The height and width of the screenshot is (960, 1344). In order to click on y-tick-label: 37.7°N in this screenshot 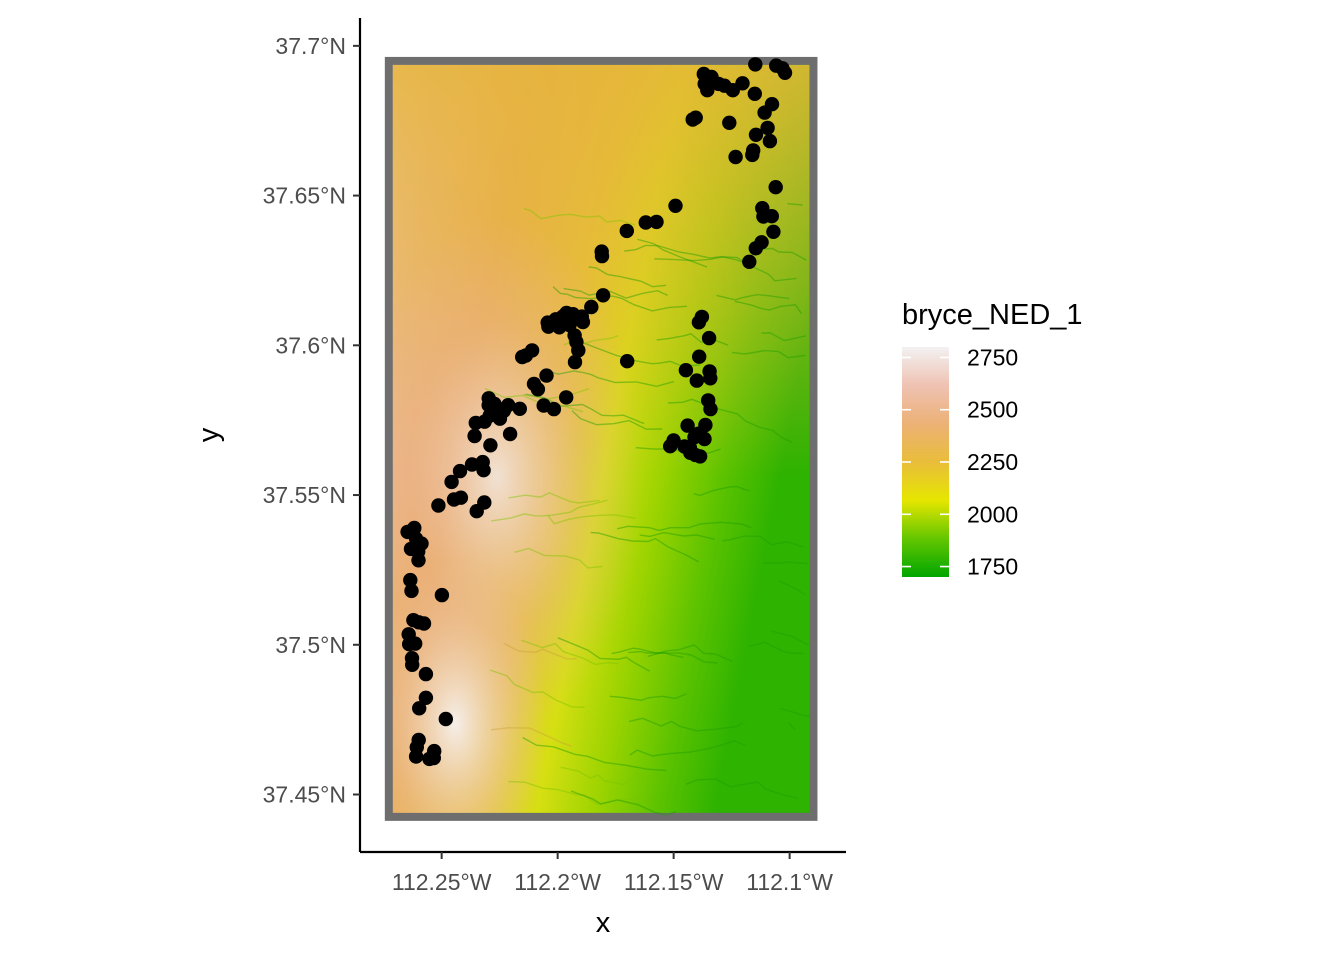, I will do `click(310, 46)`.